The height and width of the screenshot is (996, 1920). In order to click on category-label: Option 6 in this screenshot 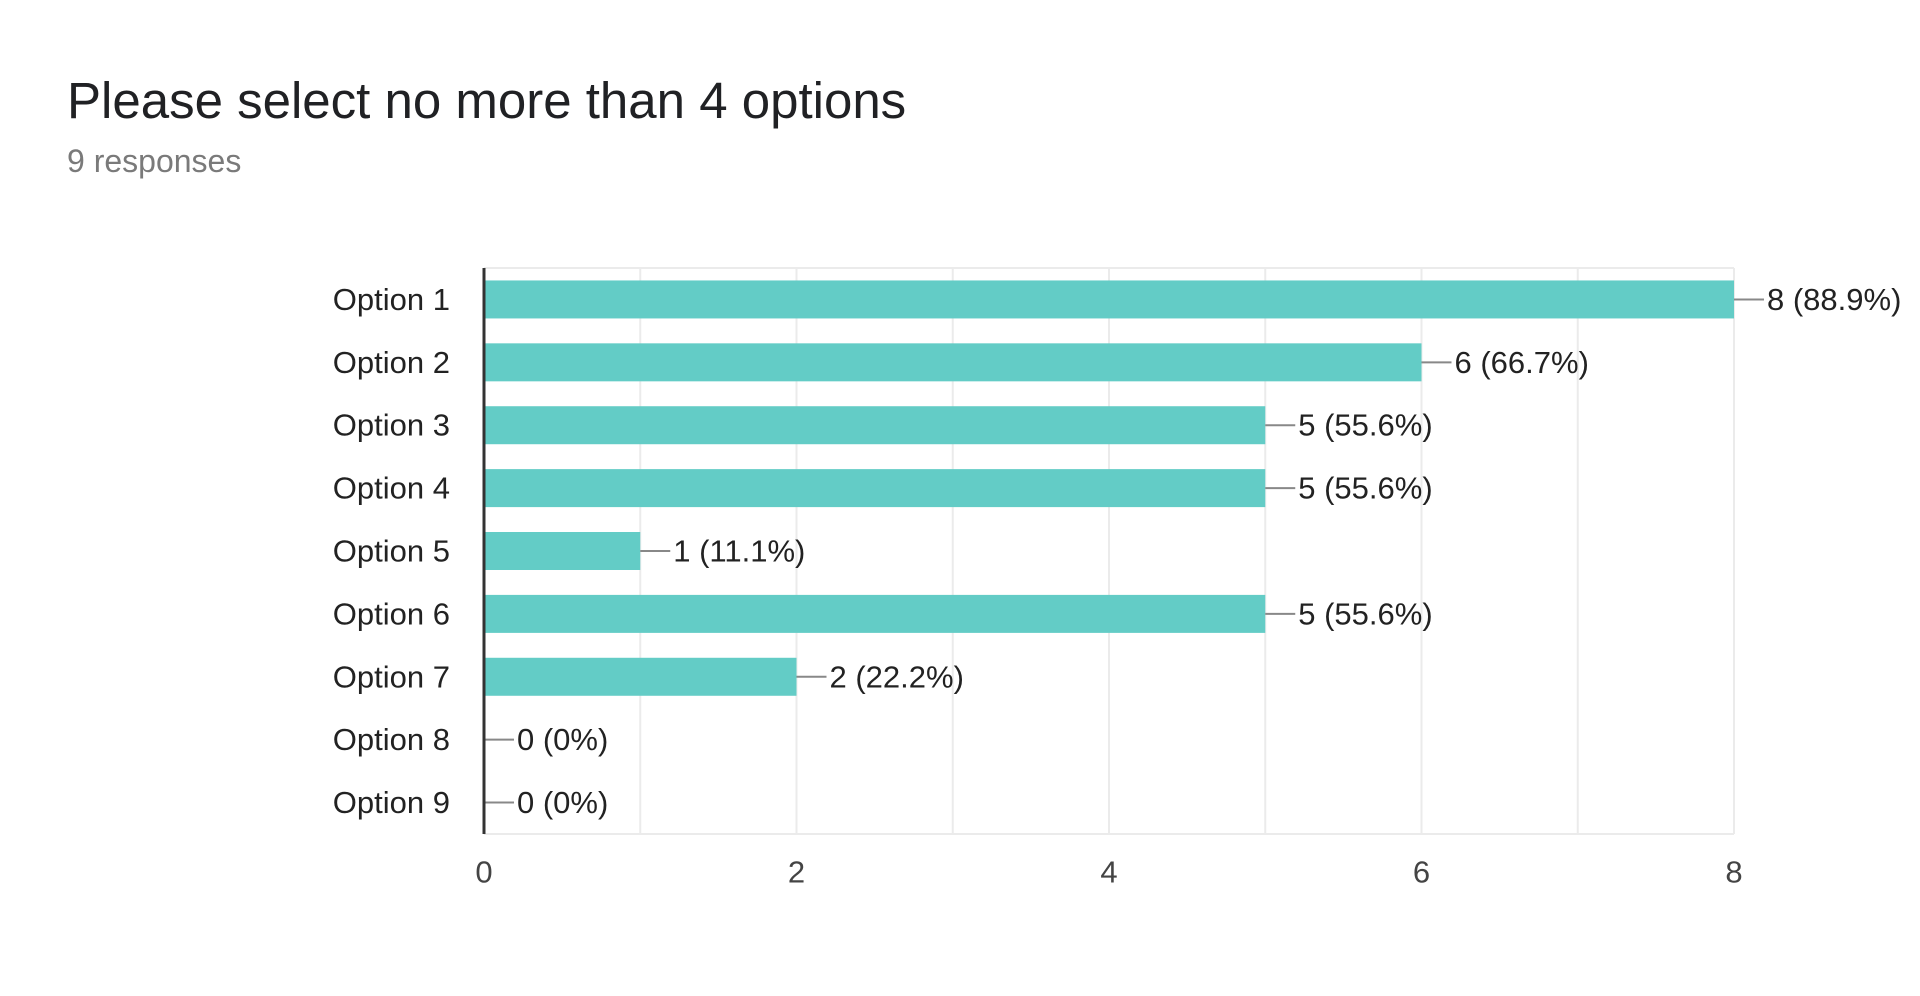, I will do `click(391, 613)`.